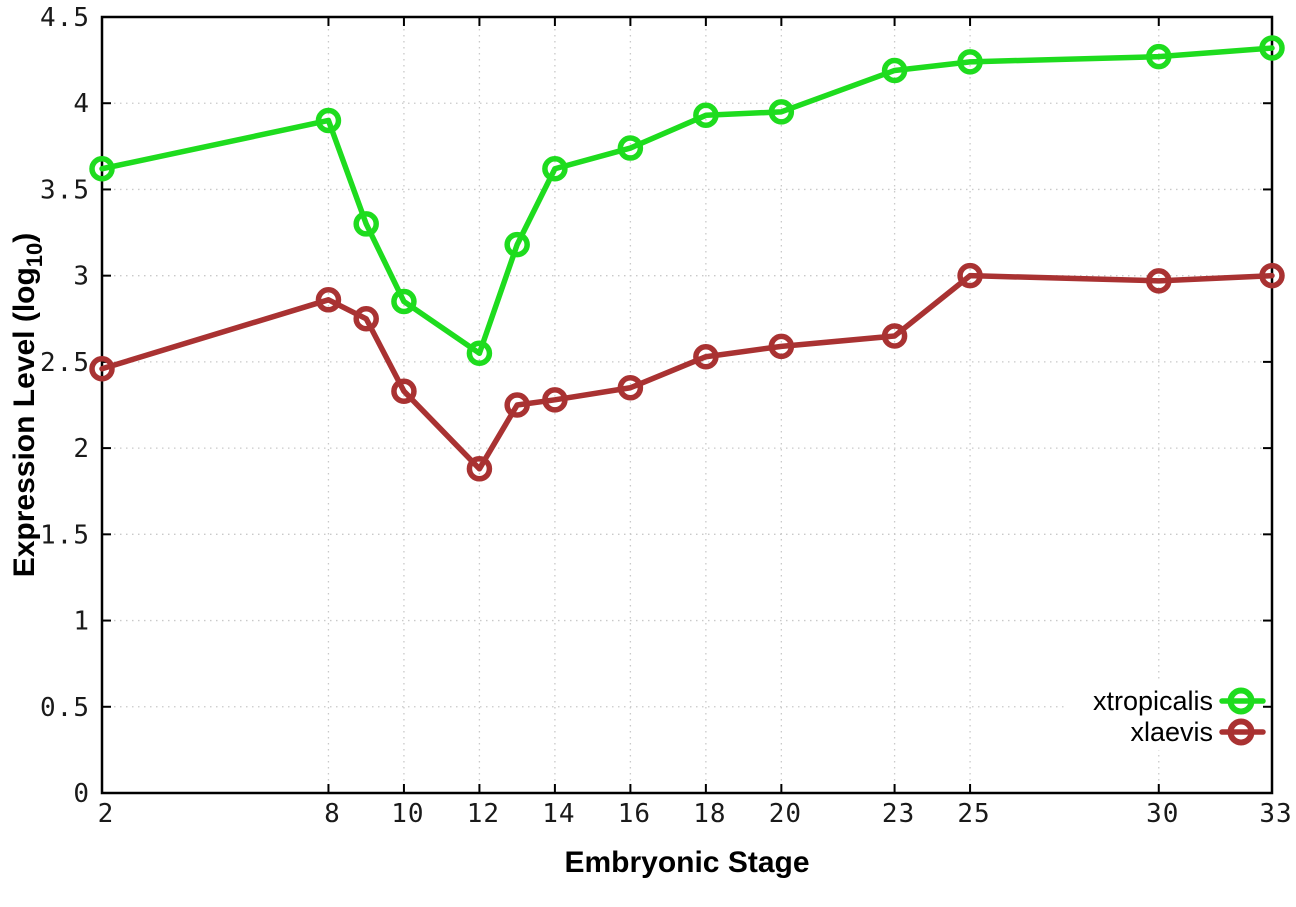  What do you see at coordinates (81, 794) in the screenshot?
I see `y-tick-label: 0` at bounding box center [81, 794].